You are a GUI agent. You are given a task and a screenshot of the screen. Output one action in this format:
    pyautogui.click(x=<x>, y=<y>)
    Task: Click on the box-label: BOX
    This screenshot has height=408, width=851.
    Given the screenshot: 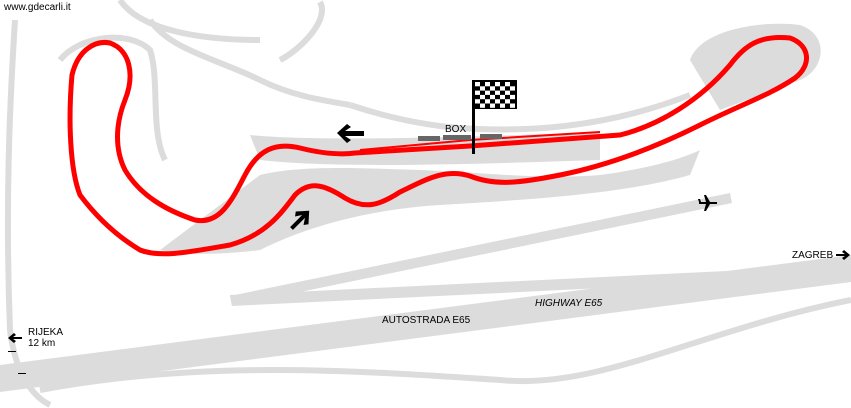 What is the action you would take?
    pyautogui.click(x=456, y=129)
    